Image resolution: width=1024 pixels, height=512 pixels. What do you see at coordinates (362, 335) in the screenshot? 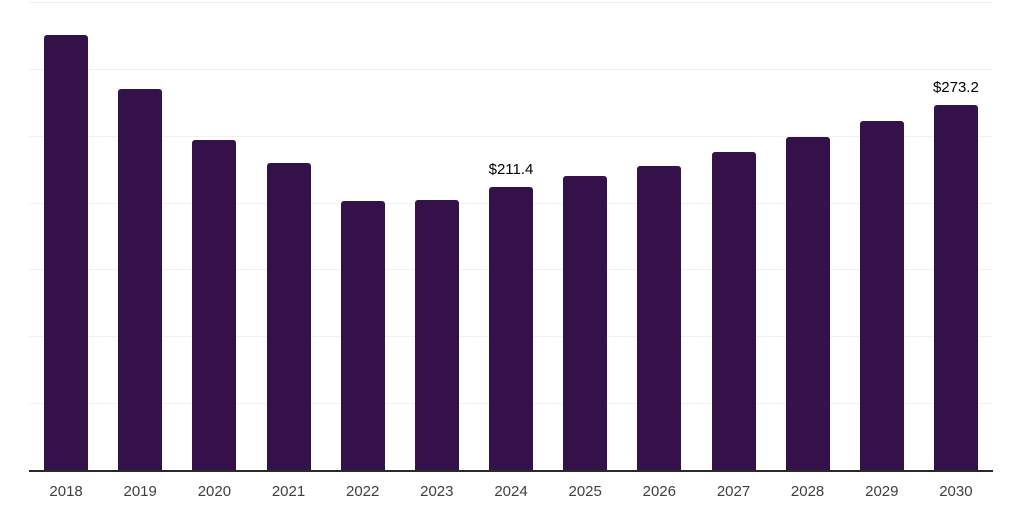
I see `bar-2022` at bounding box center [362, 335].